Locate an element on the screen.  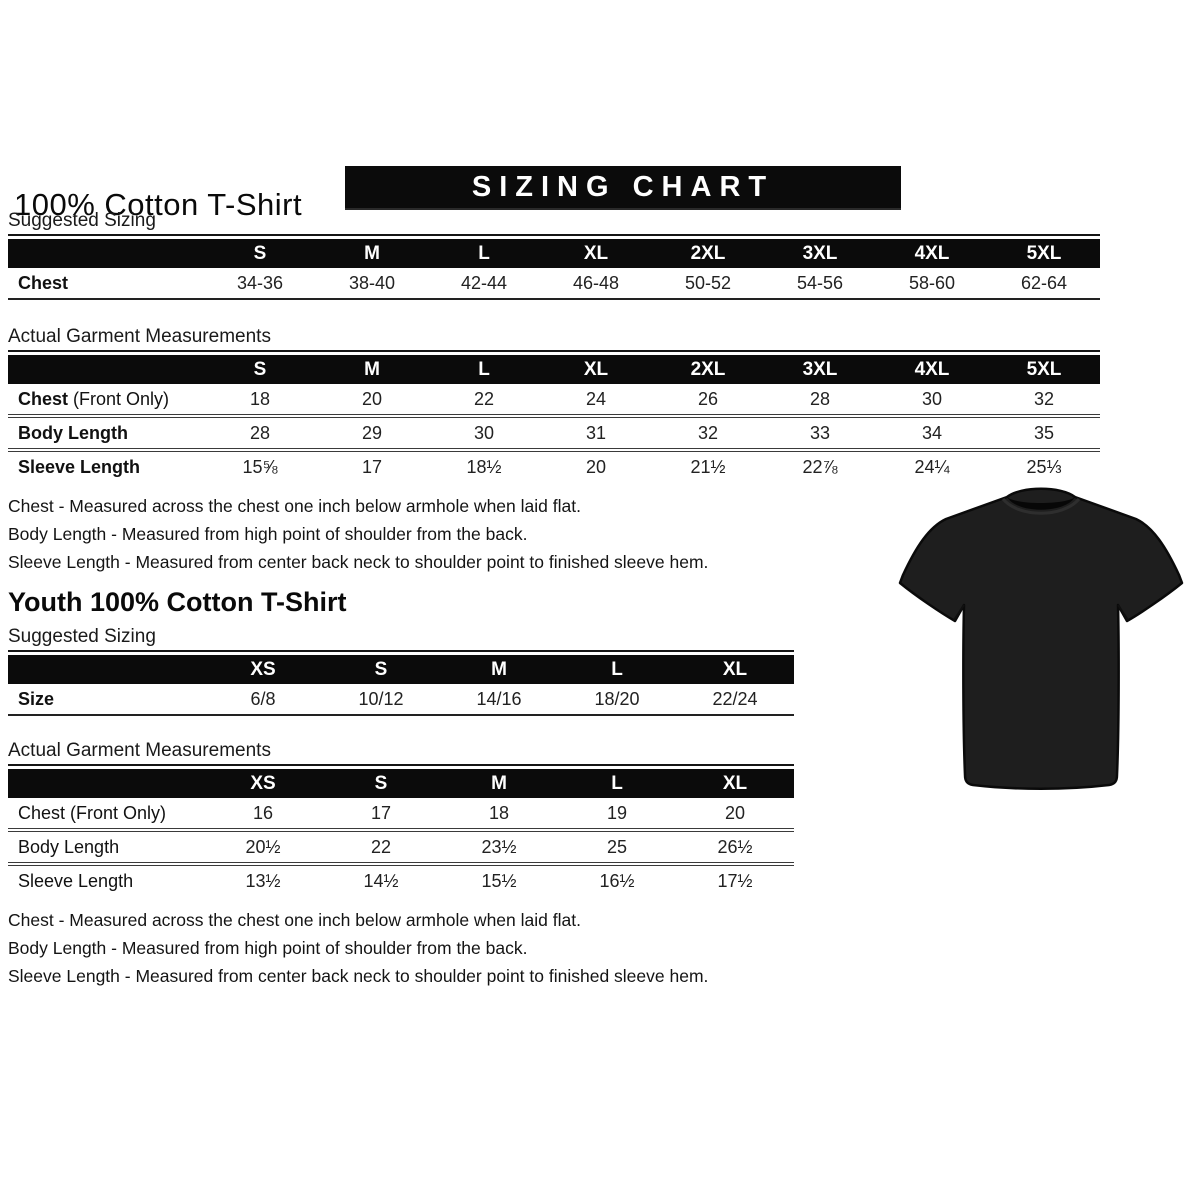
tshirt-collar-shape is located at coordinates (1041, 503).